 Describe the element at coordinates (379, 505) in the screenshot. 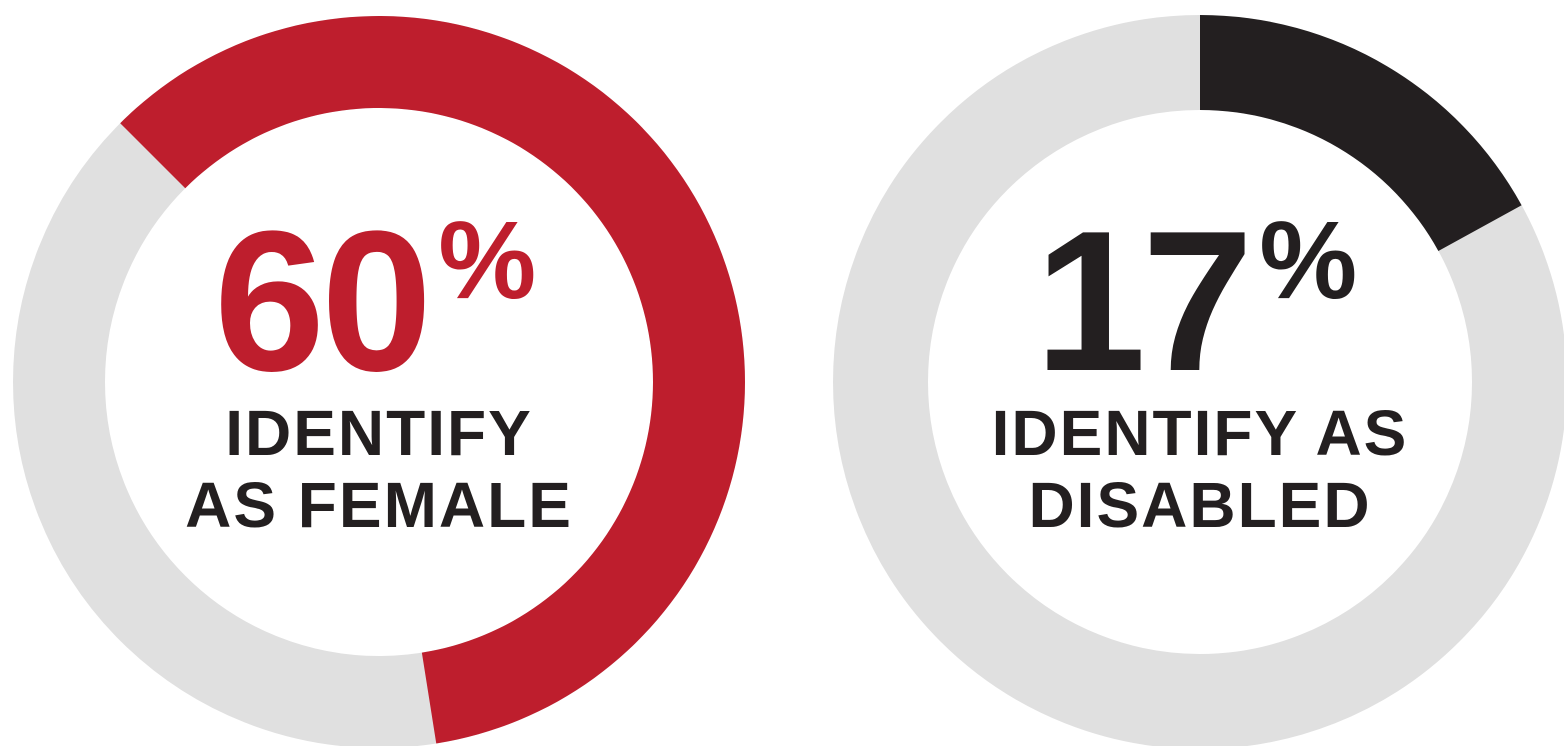

I see `caption-line: AS FEMALE` at that location.